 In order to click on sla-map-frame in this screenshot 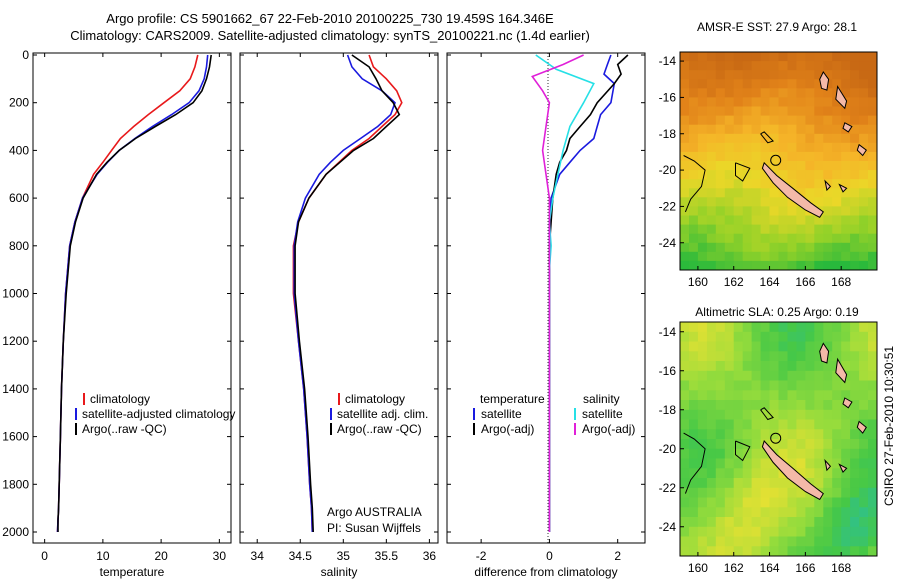, I will do `click(778, 439)`.